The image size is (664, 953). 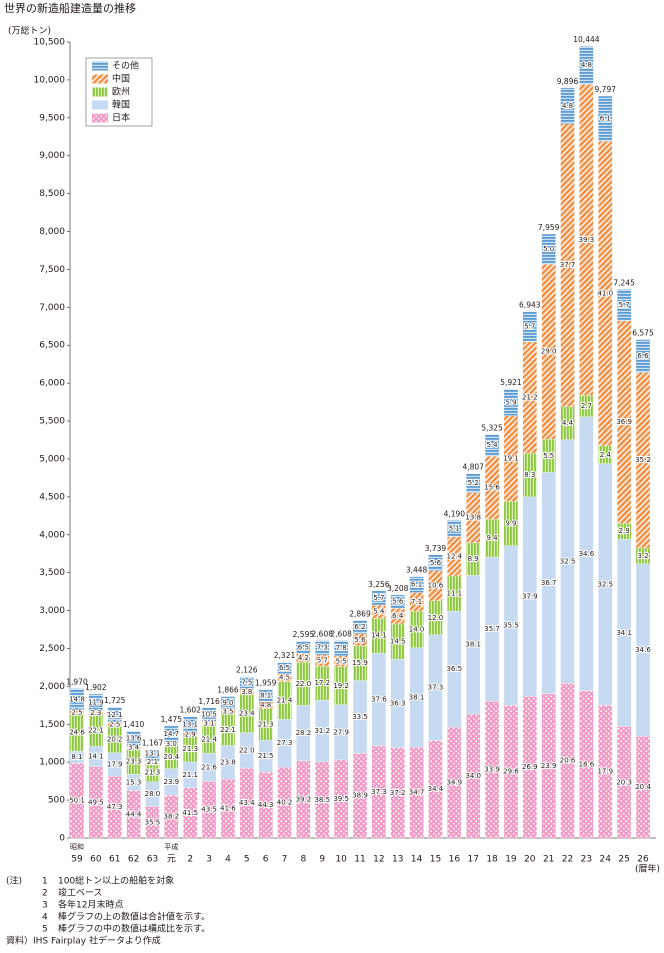 What do you see at coordinates (209, 810) in the screenshot?
I see `segment-label: 43.5` at bounding box center [209, 810].